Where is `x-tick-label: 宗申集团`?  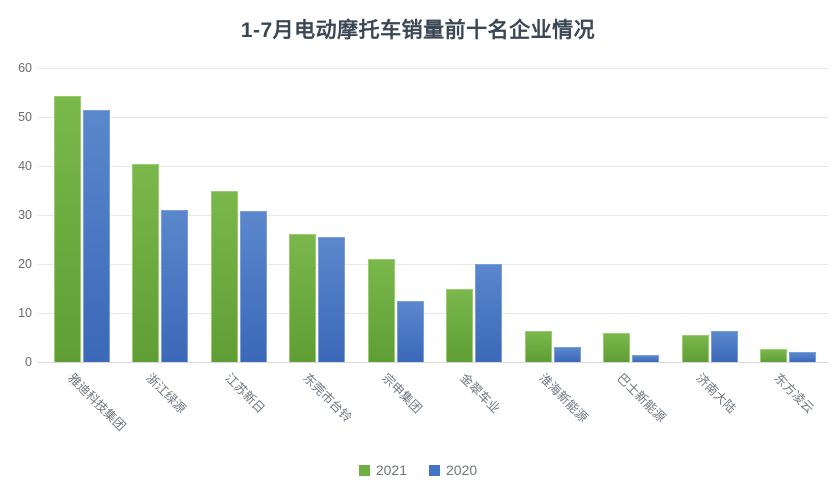 x-tick-label: 宗申集团 is located at coordinates (402, 393).